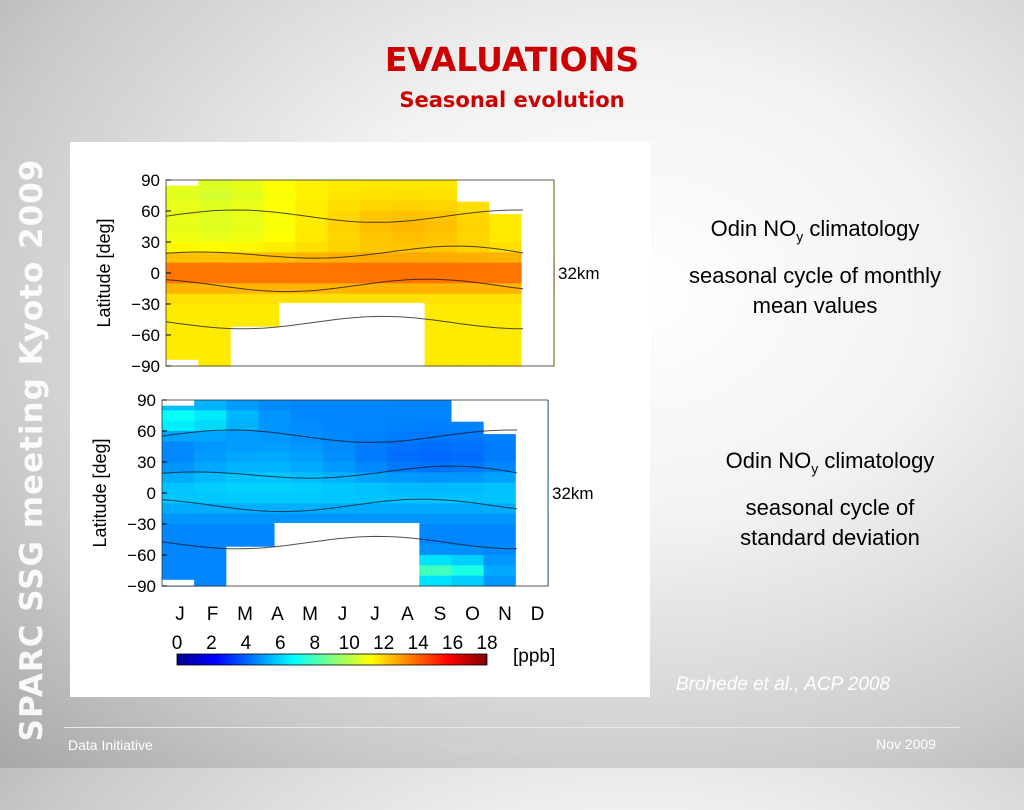 This screenshot has width=1024, height=810. I want to click on colorbar-bar, so click(332, 659).